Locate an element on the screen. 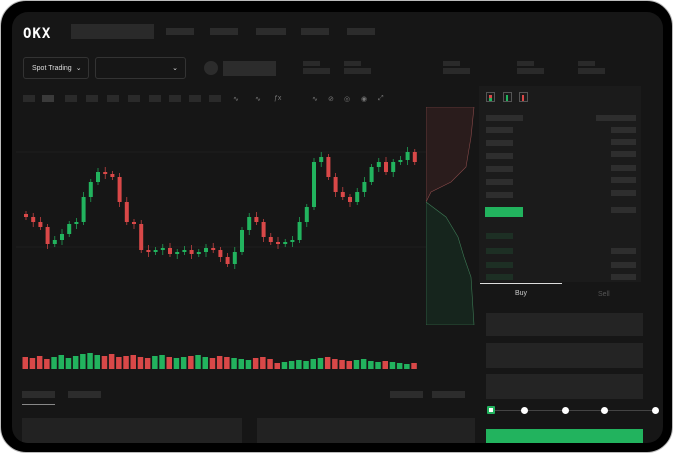 The height and width of the screenshot is (453, 673). orderbook-bids-icon is located at coordinates (507, 97).